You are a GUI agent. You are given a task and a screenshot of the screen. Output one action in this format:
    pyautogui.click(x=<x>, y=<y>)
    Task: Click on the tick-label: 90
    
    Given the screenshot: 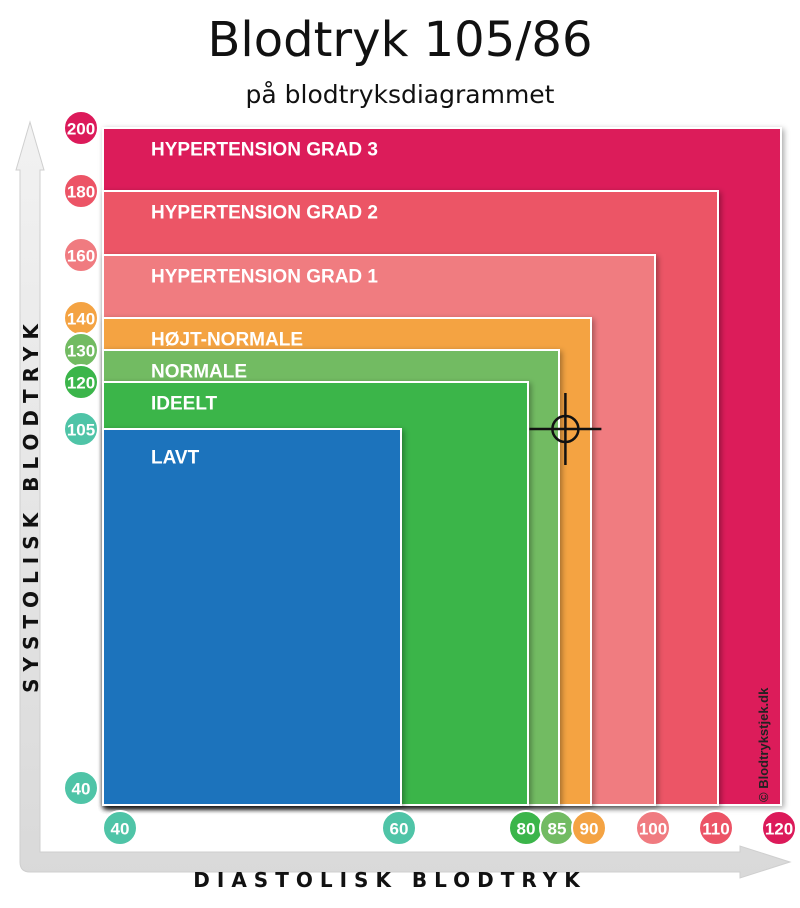 What is the action you would take?
    pyautogui.click(x=589, y=829)
    